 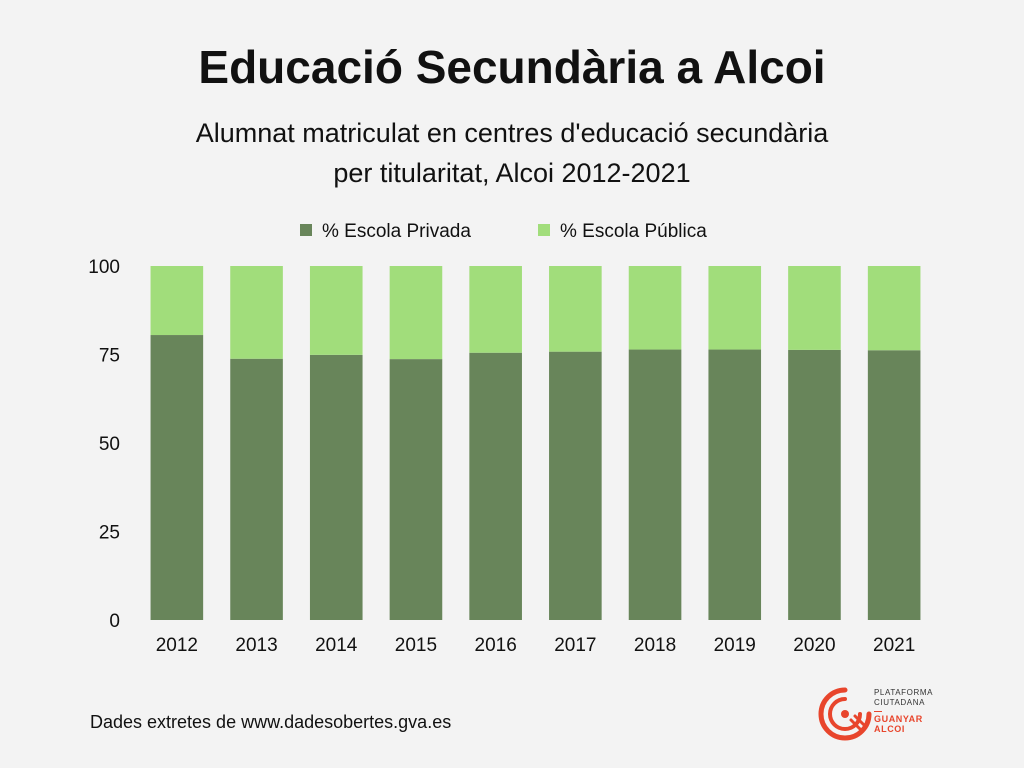 I want to click on y-tick-label: 50, so click(x=109, y=444).